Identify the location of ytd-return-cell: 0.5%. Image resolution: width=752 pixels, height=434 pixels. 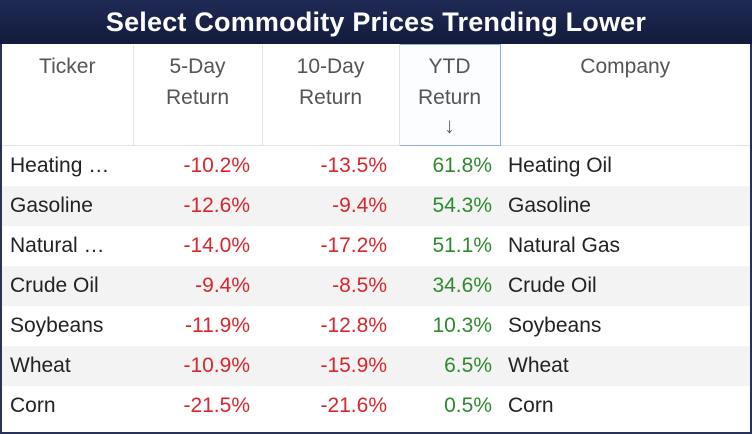
(468, 405).